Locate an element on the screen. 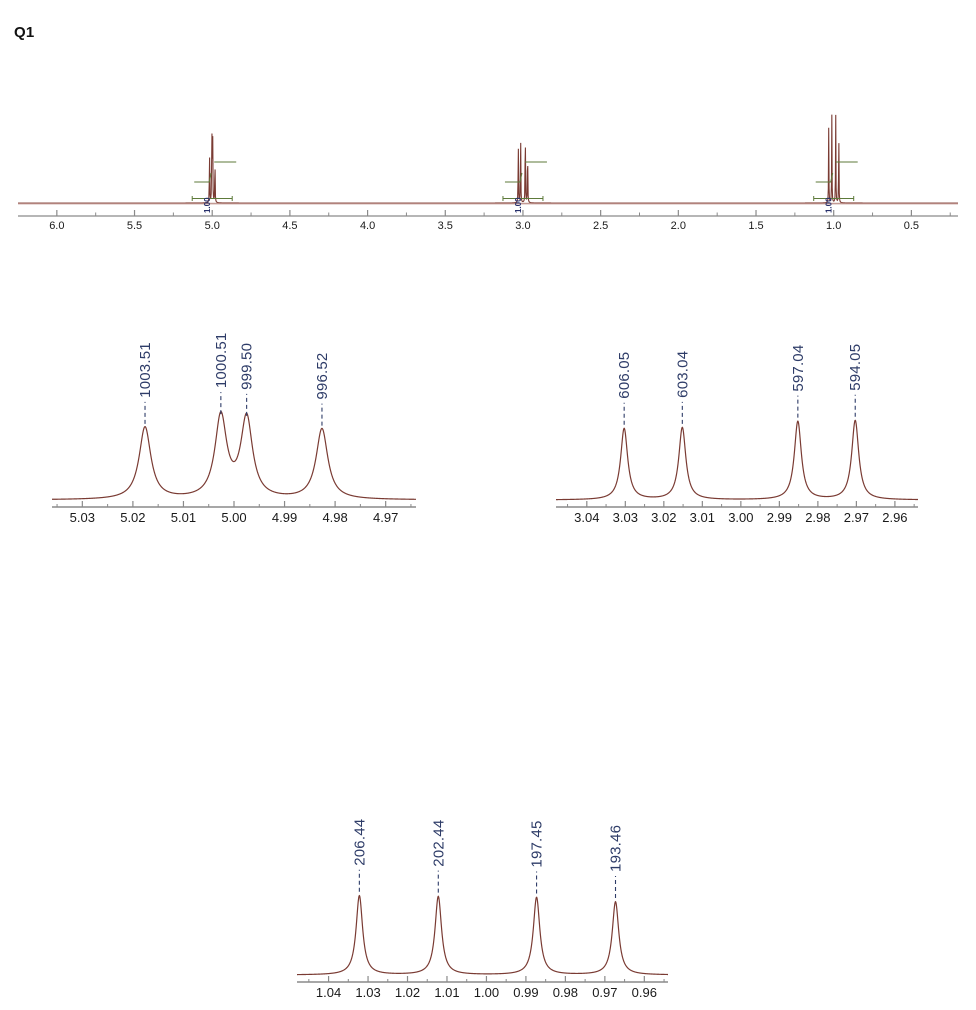 Image resolution: width=976 pixels, height=1010 pixels. x-axis-tick-label: 5.0 is located at coordinates (212, 226).